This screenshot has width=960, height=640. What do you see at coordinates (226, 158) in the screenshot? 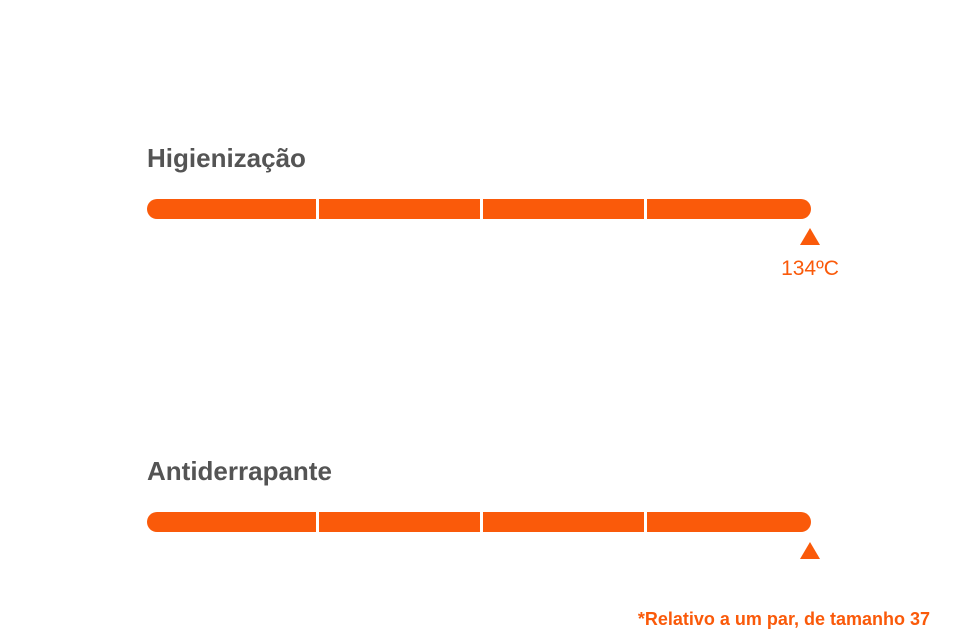
I see `section-title: Higienização` at bounding box center [226, 158].